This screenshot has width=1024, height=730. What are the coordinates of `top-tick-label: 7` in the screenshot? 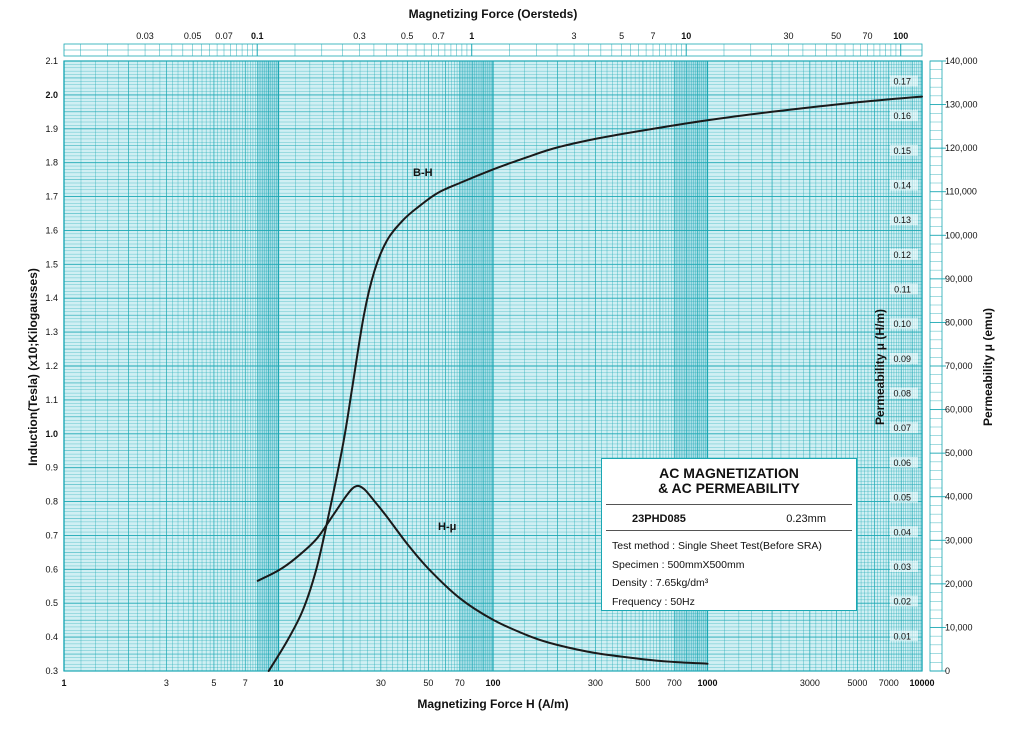 It's located at (652, 36).